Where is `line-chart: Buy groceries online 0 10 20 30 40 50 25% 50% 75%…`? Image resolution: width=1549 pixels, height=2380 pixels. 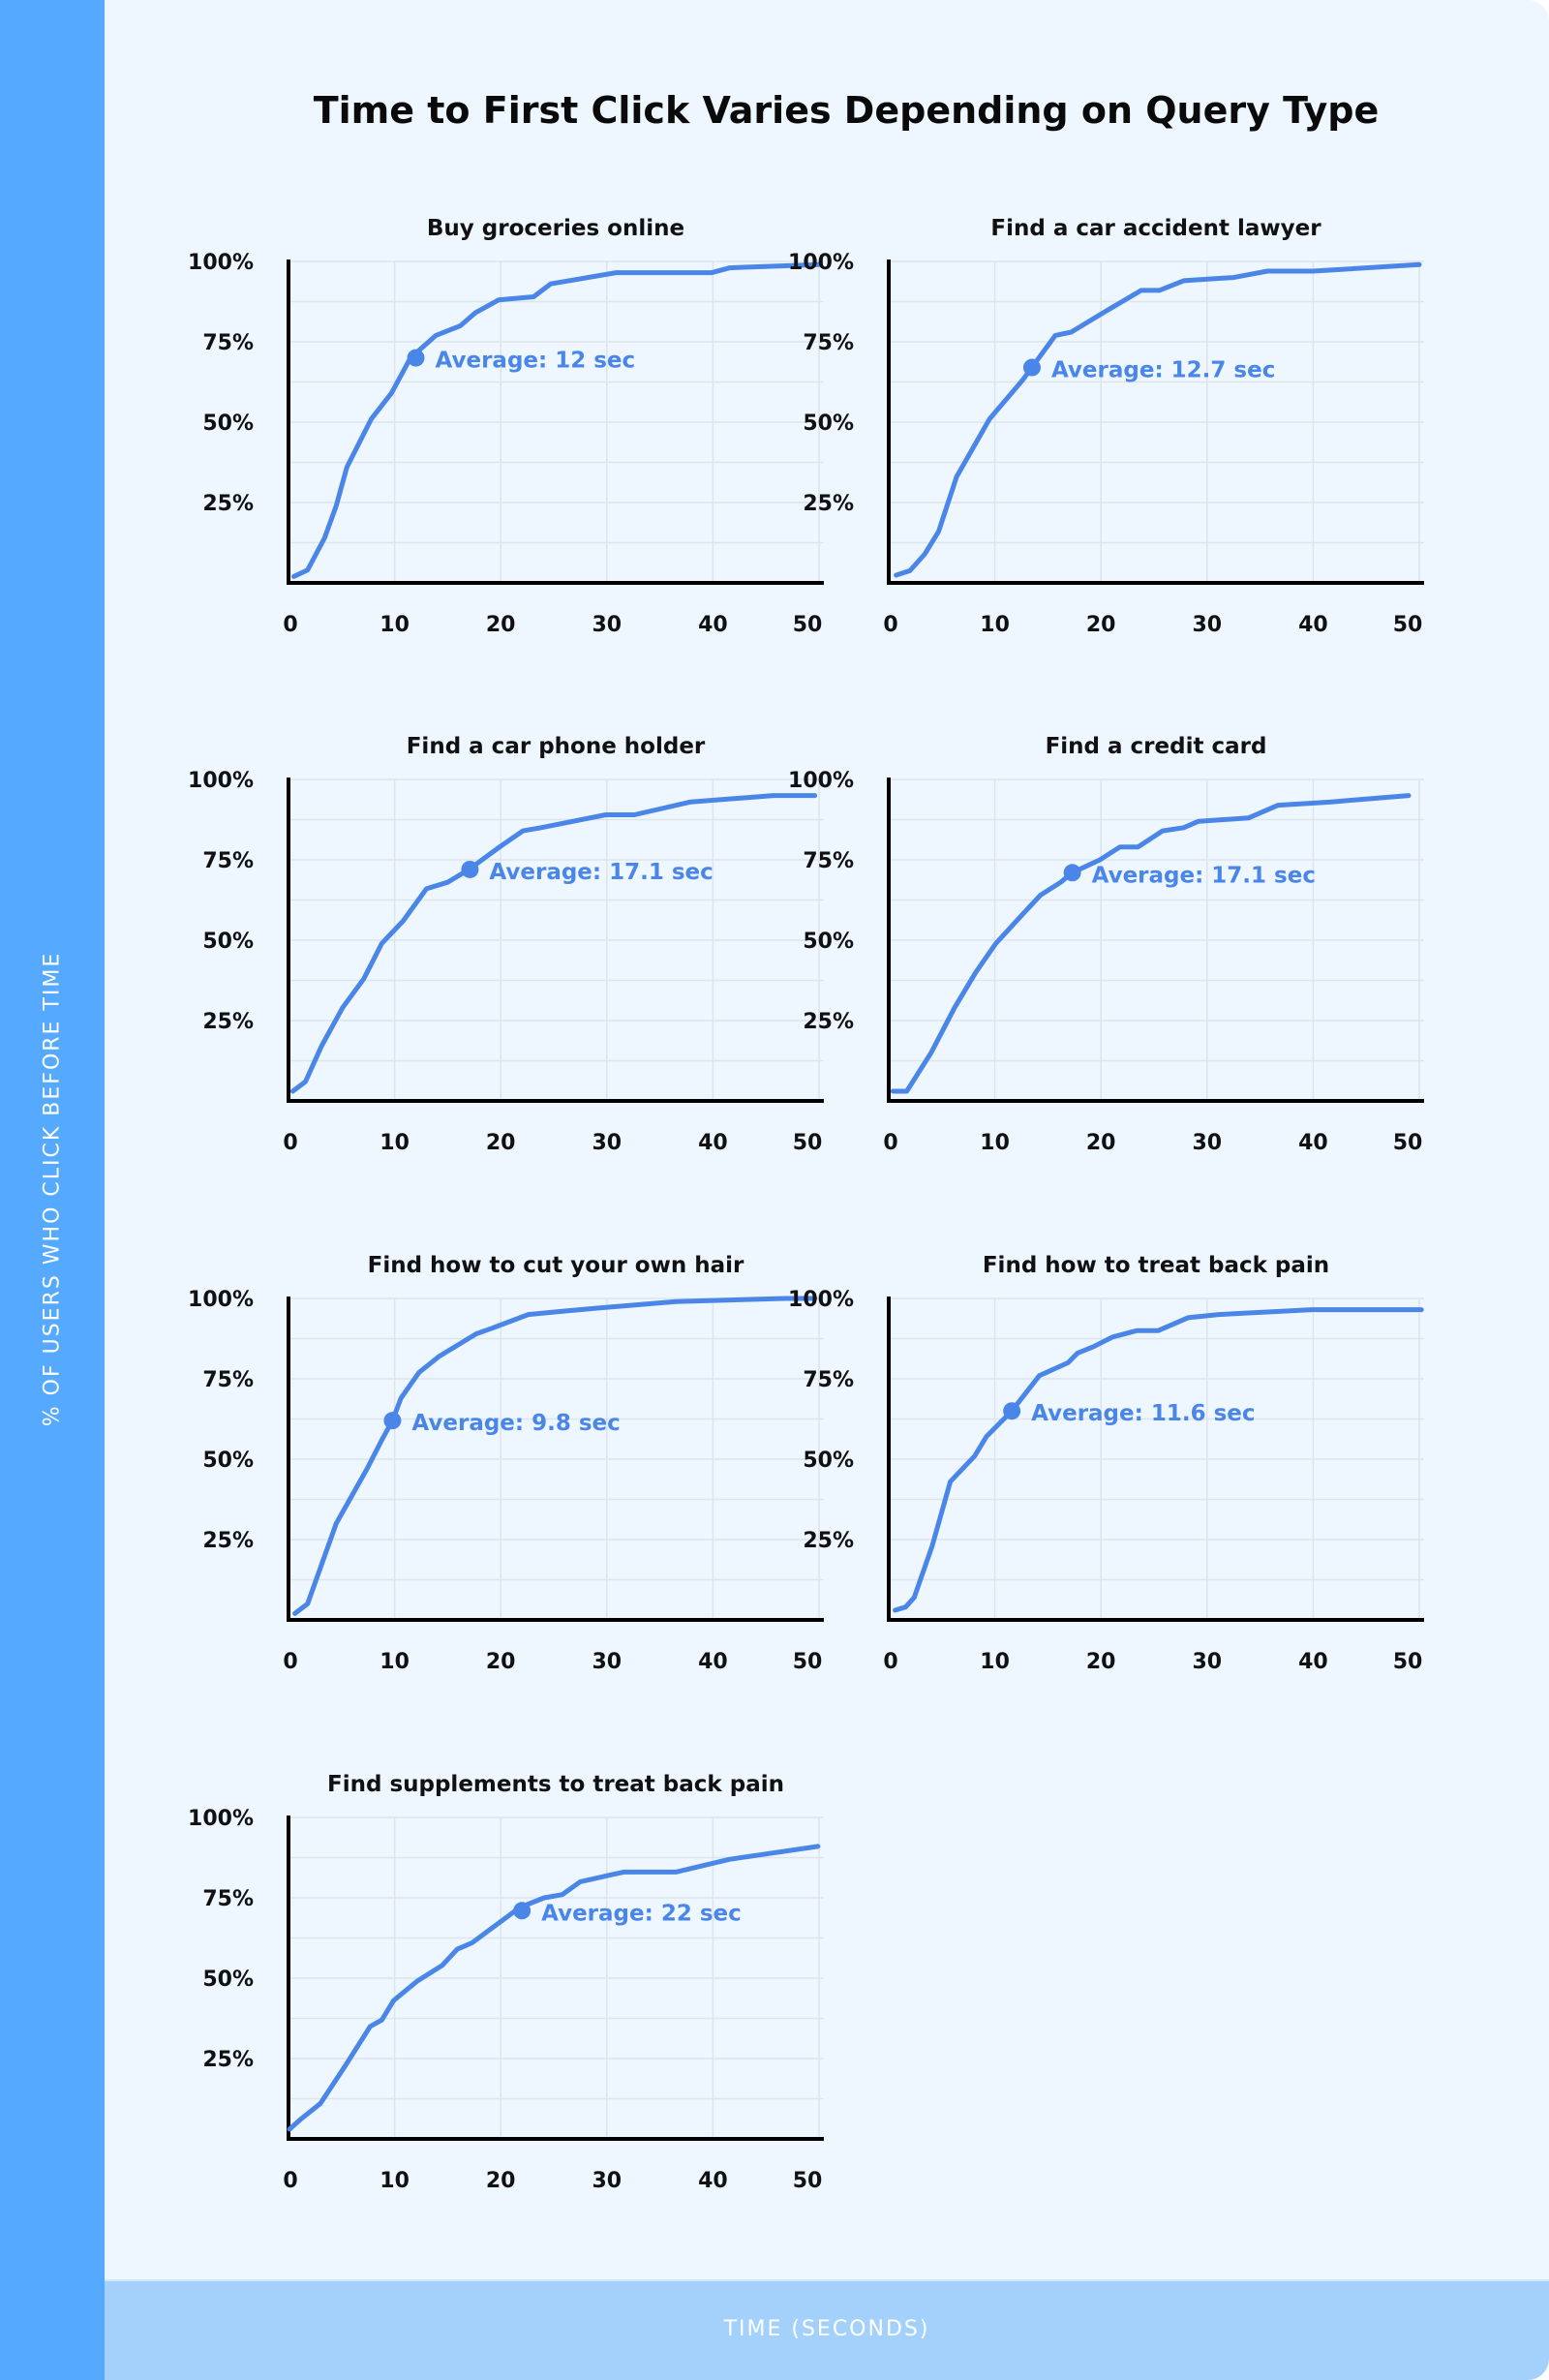
line-chart: Buy groceries online 0 10 20 30 40 50 25% 50% 75%… is located at coordinates (506, 427).